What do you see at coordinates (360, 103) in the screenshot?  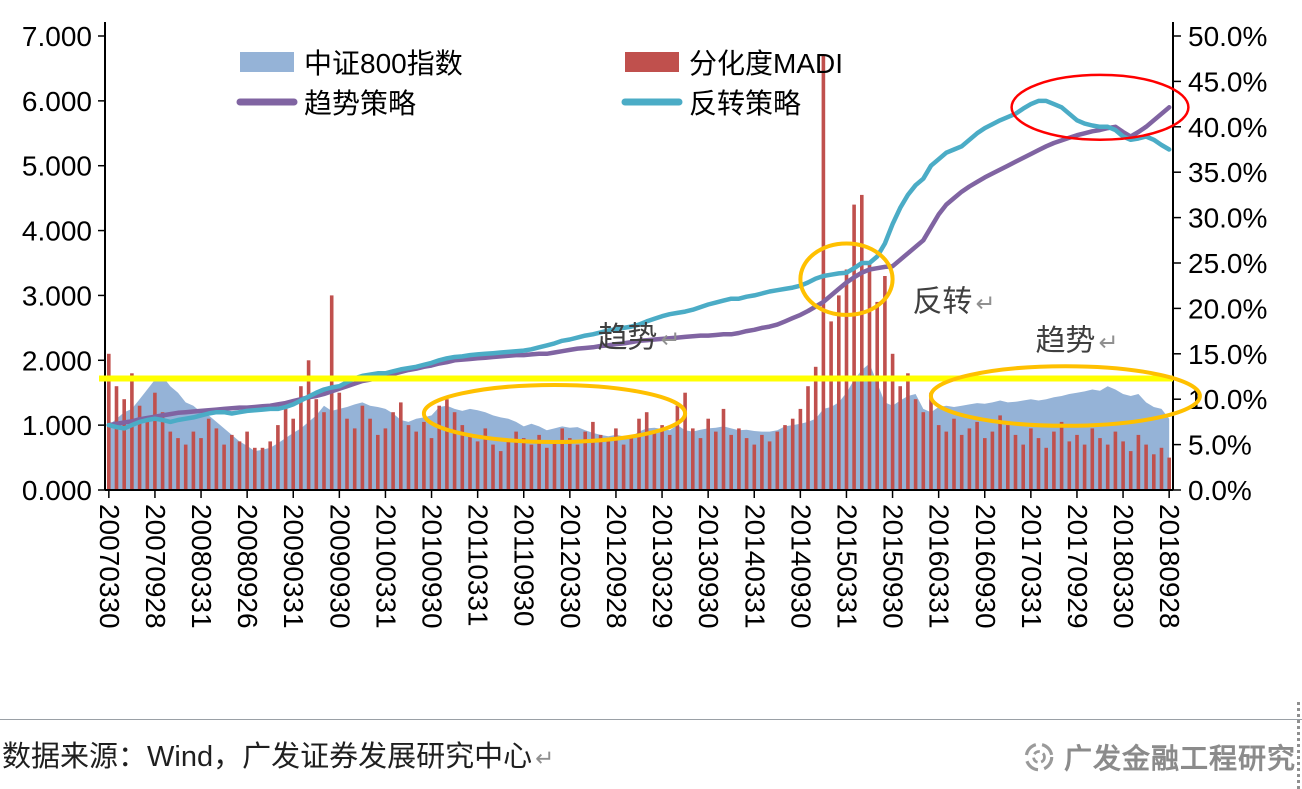 I see `legend-label: 趋势策略` at bounding box center [360, 103].